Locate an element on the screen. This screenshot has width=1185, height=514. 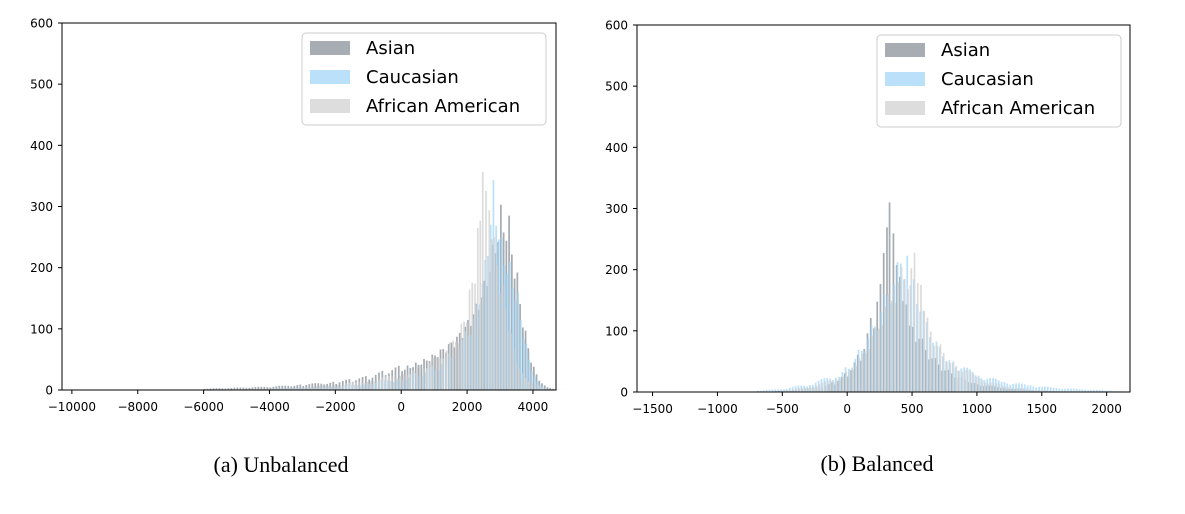
y-tick-label: 0 is located at coordinates (49, 391).